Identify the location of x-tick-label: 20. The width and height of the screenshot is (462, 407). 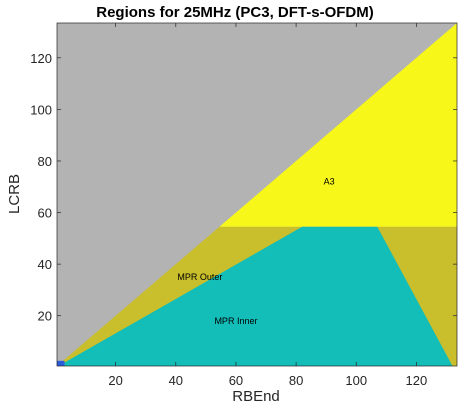
(115, 380).